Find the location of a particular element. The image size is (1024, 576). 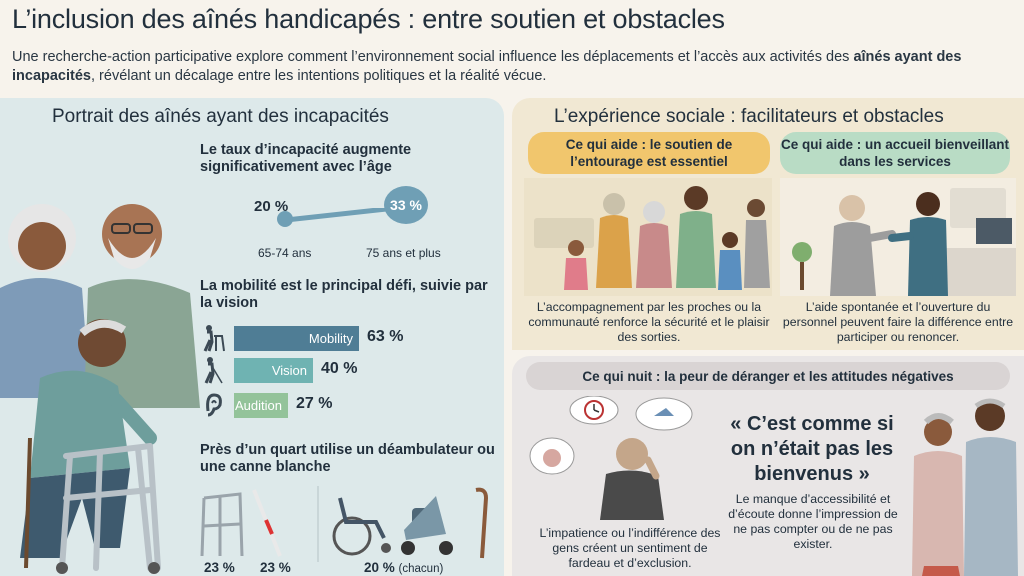

mobility-aids-illustration is located at coordinates (344, 524).